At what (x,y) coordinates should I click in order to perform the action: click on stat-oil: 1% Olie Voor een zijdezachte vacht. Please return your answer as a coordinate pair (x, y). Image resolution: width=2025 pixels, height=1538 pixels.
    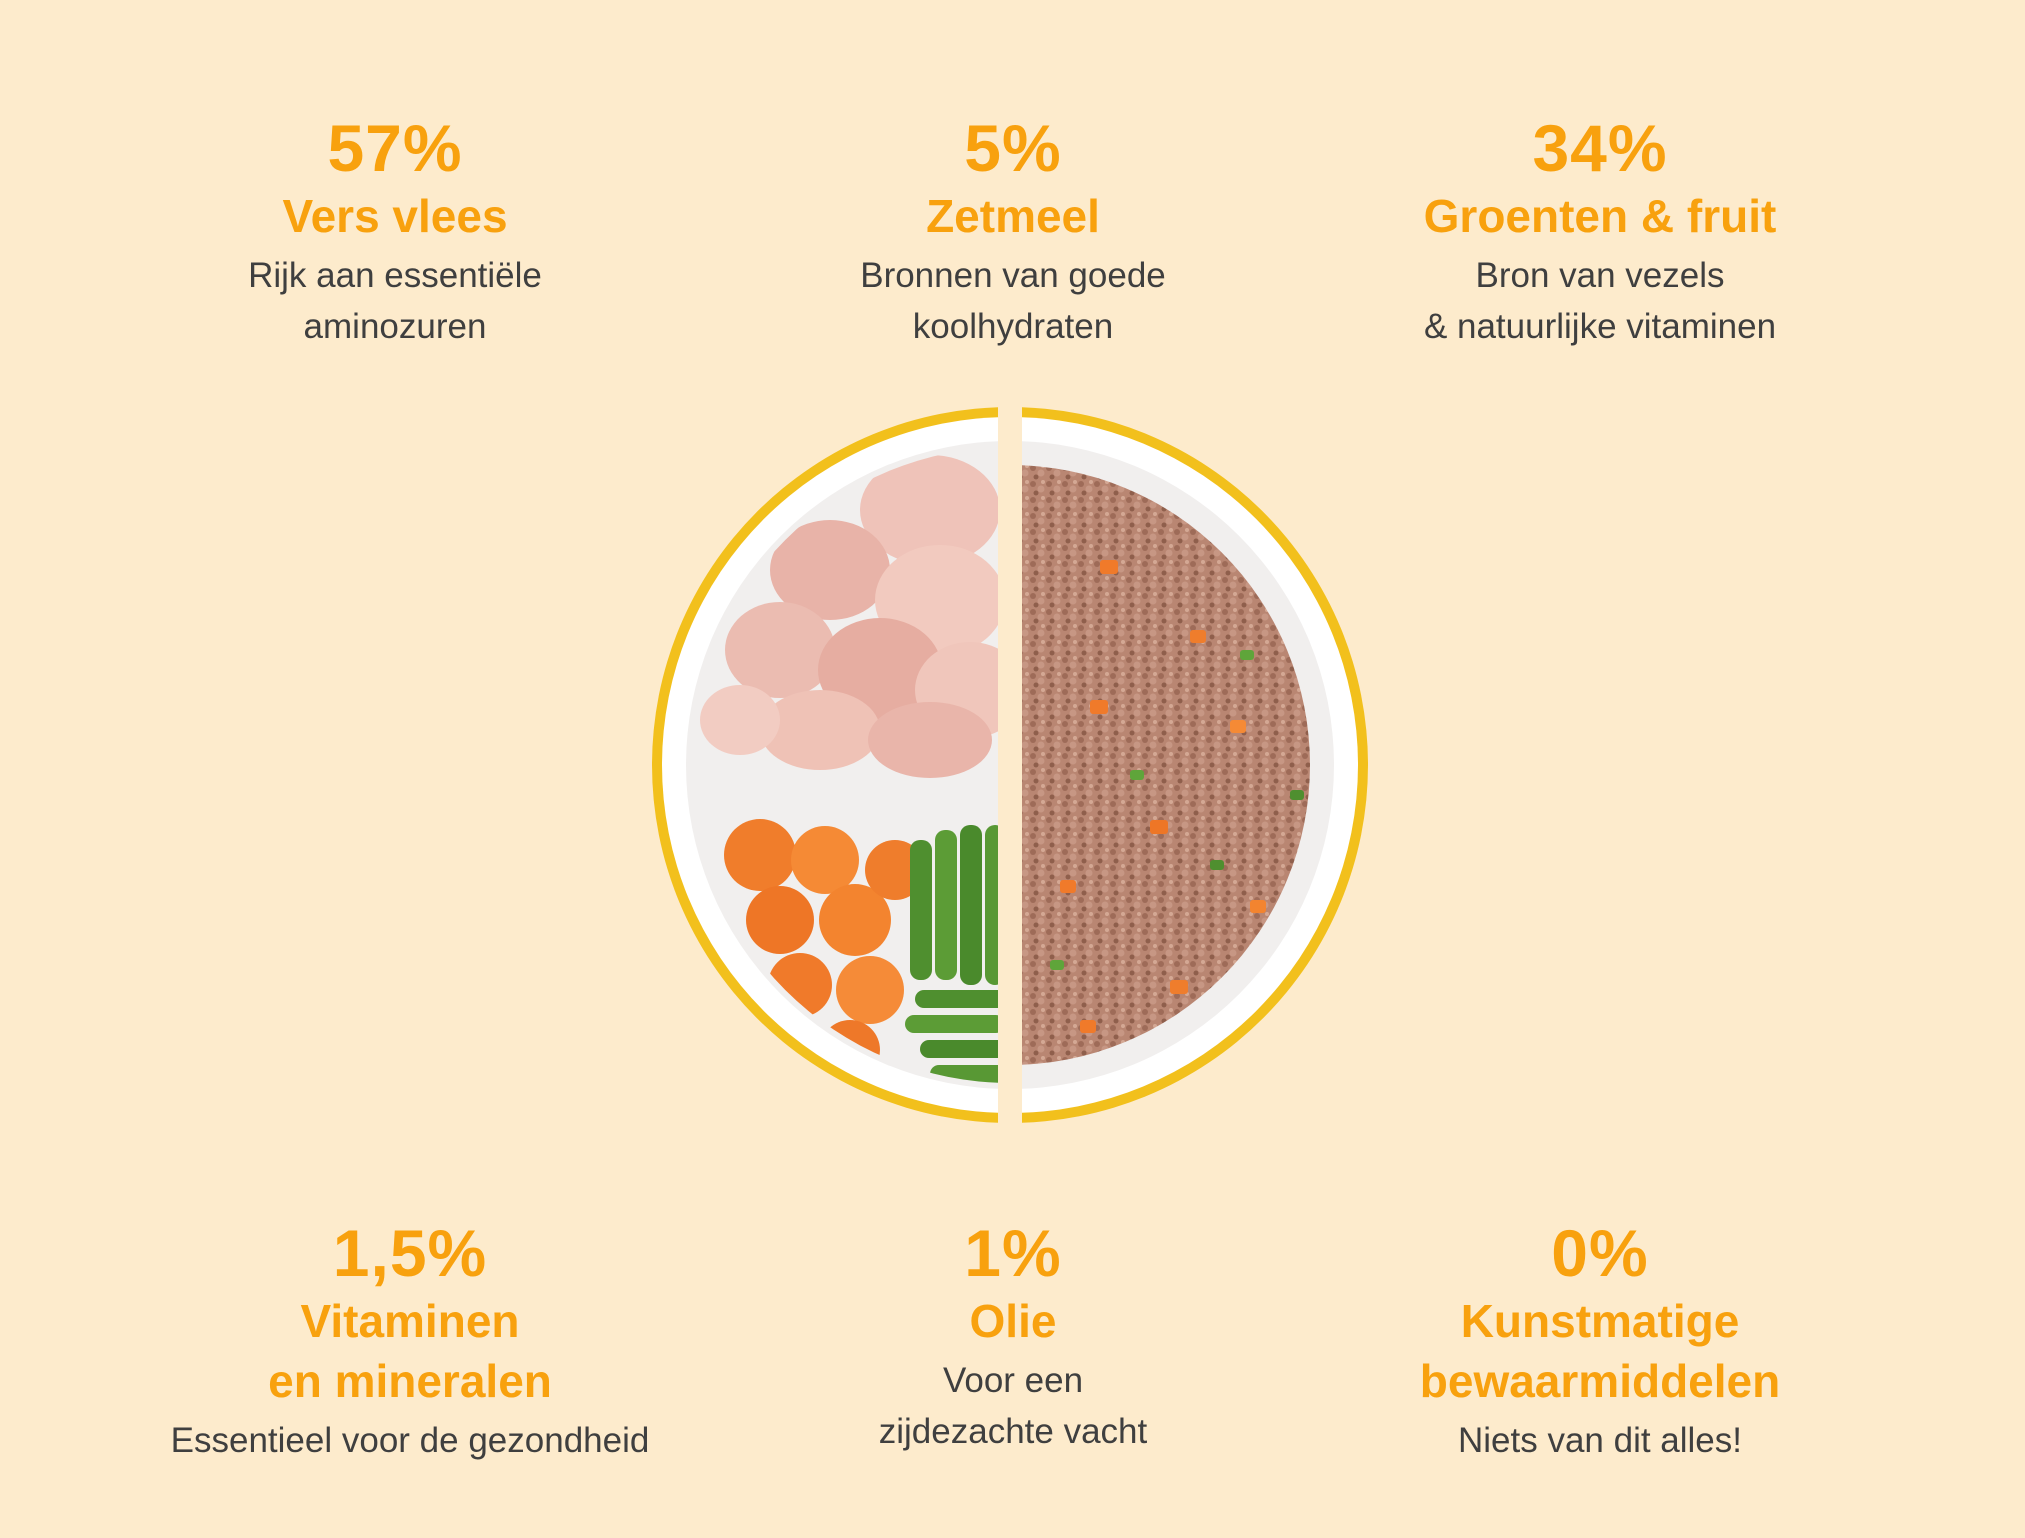
    Looking at the image, I should click on (1013, 1336).